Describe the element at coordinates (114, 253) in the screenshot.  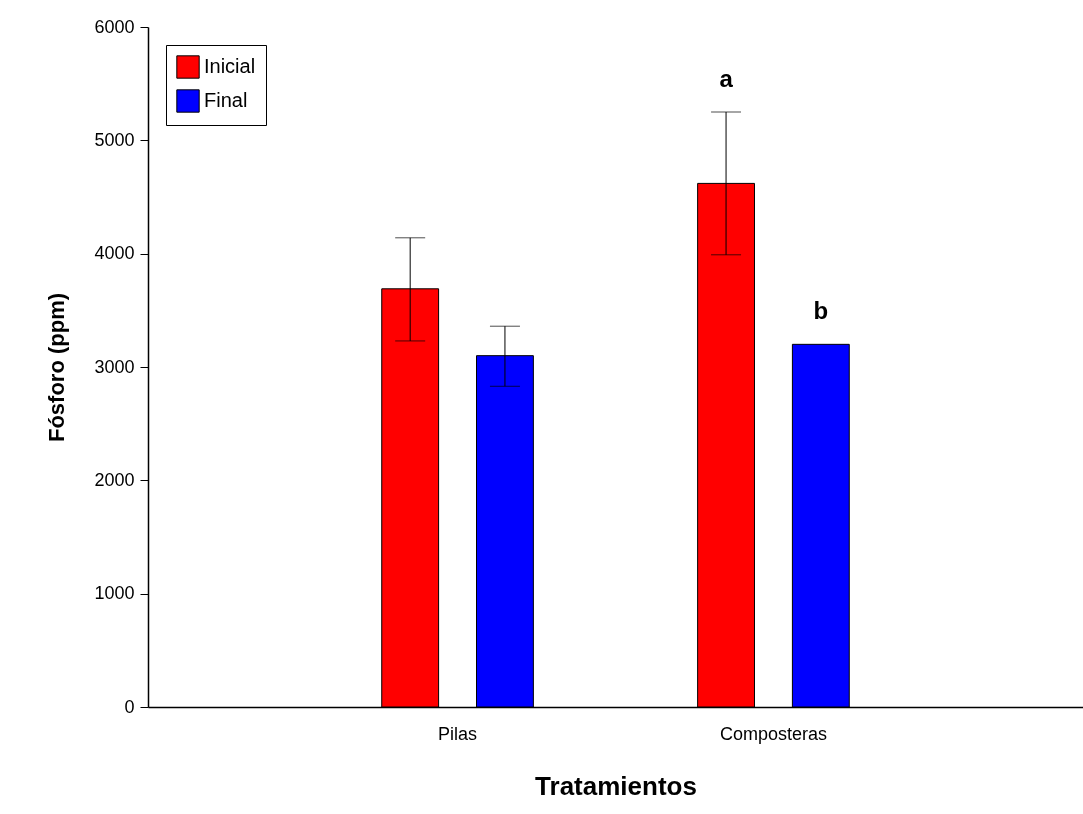
I see `y-tick-label: 4000` at that location.